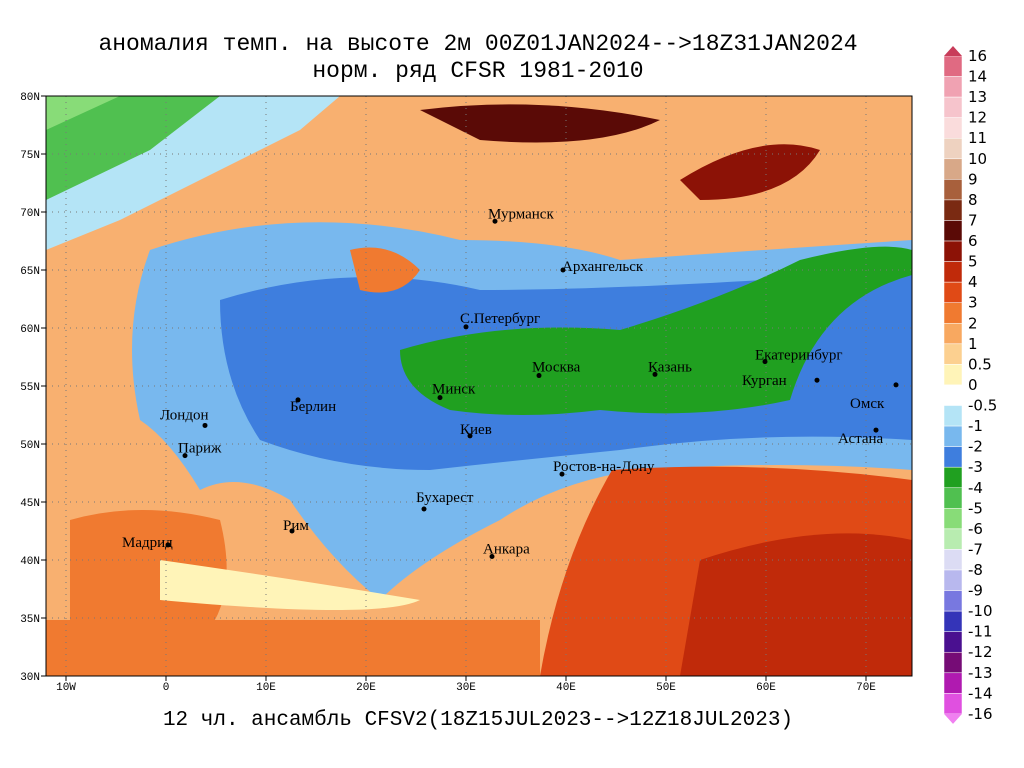 Image resolution: width=1024 pixels, height=768 pixels. Describe the element at coordinates (975, 508) in the screenshot. I see `colorbar-label: -5` at that location.